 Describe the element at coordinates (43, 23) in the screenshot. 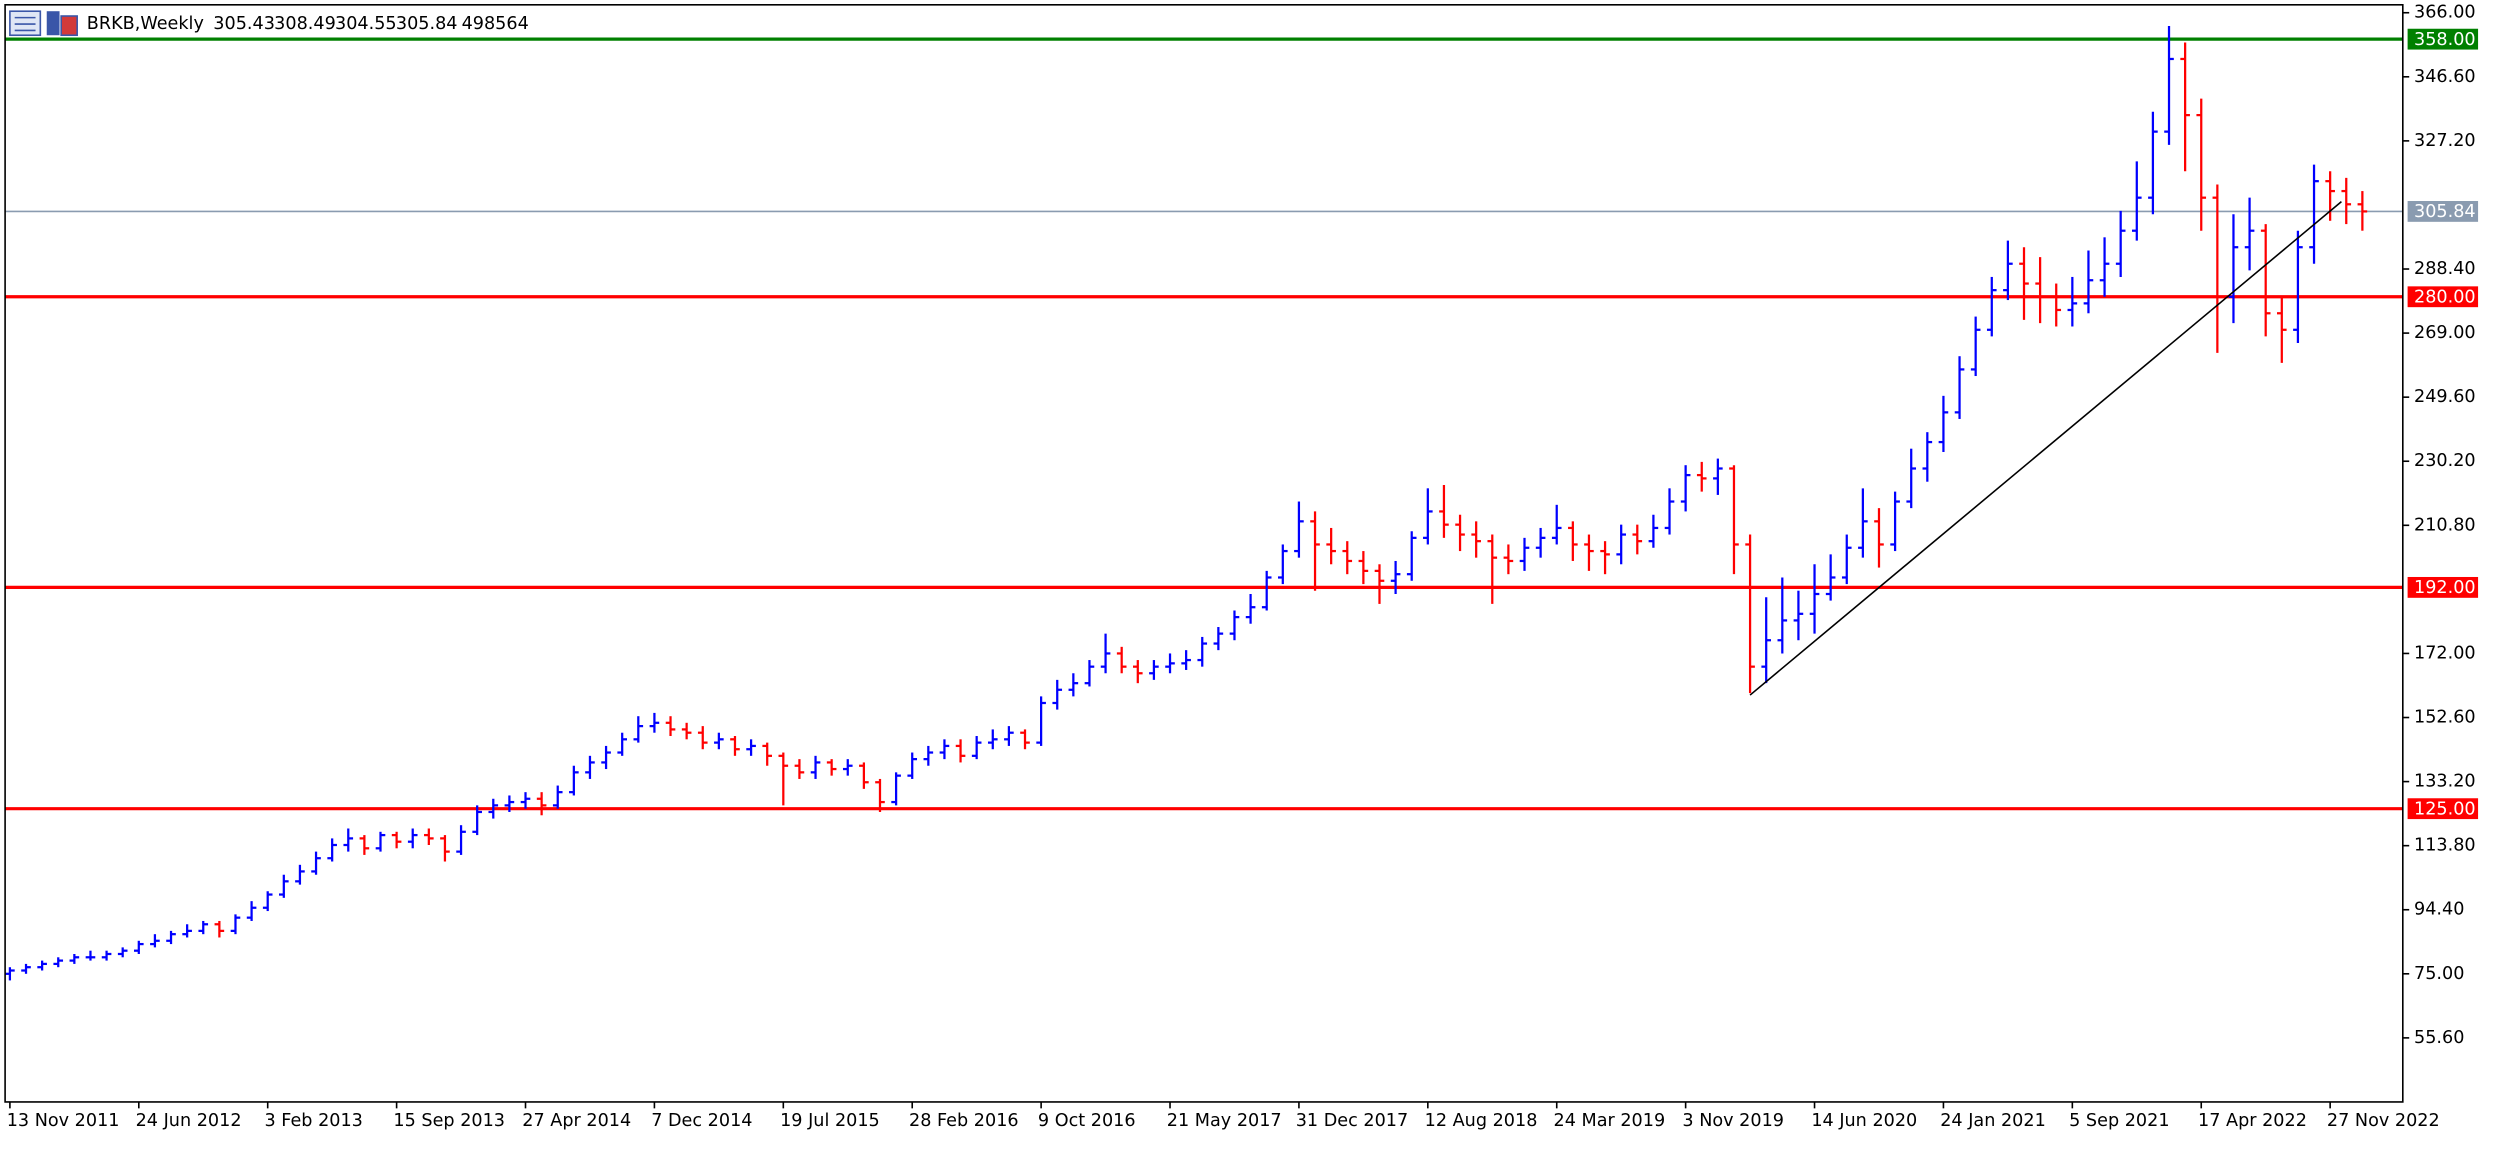

I see `header-icons` at that location.